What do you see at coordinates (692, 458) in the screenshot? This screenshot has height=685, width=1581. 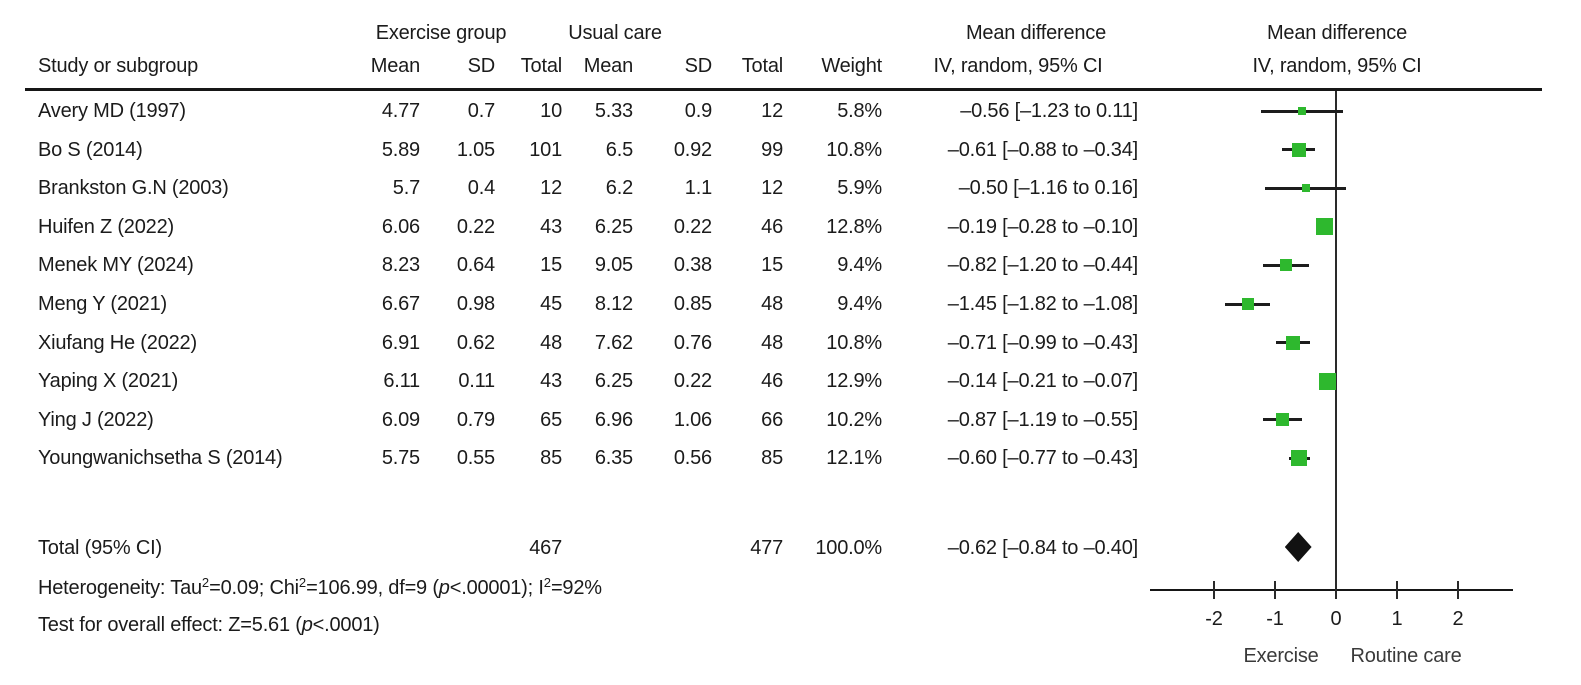 I see `study-sd2: 0.56` at bounding box center [692, 458].